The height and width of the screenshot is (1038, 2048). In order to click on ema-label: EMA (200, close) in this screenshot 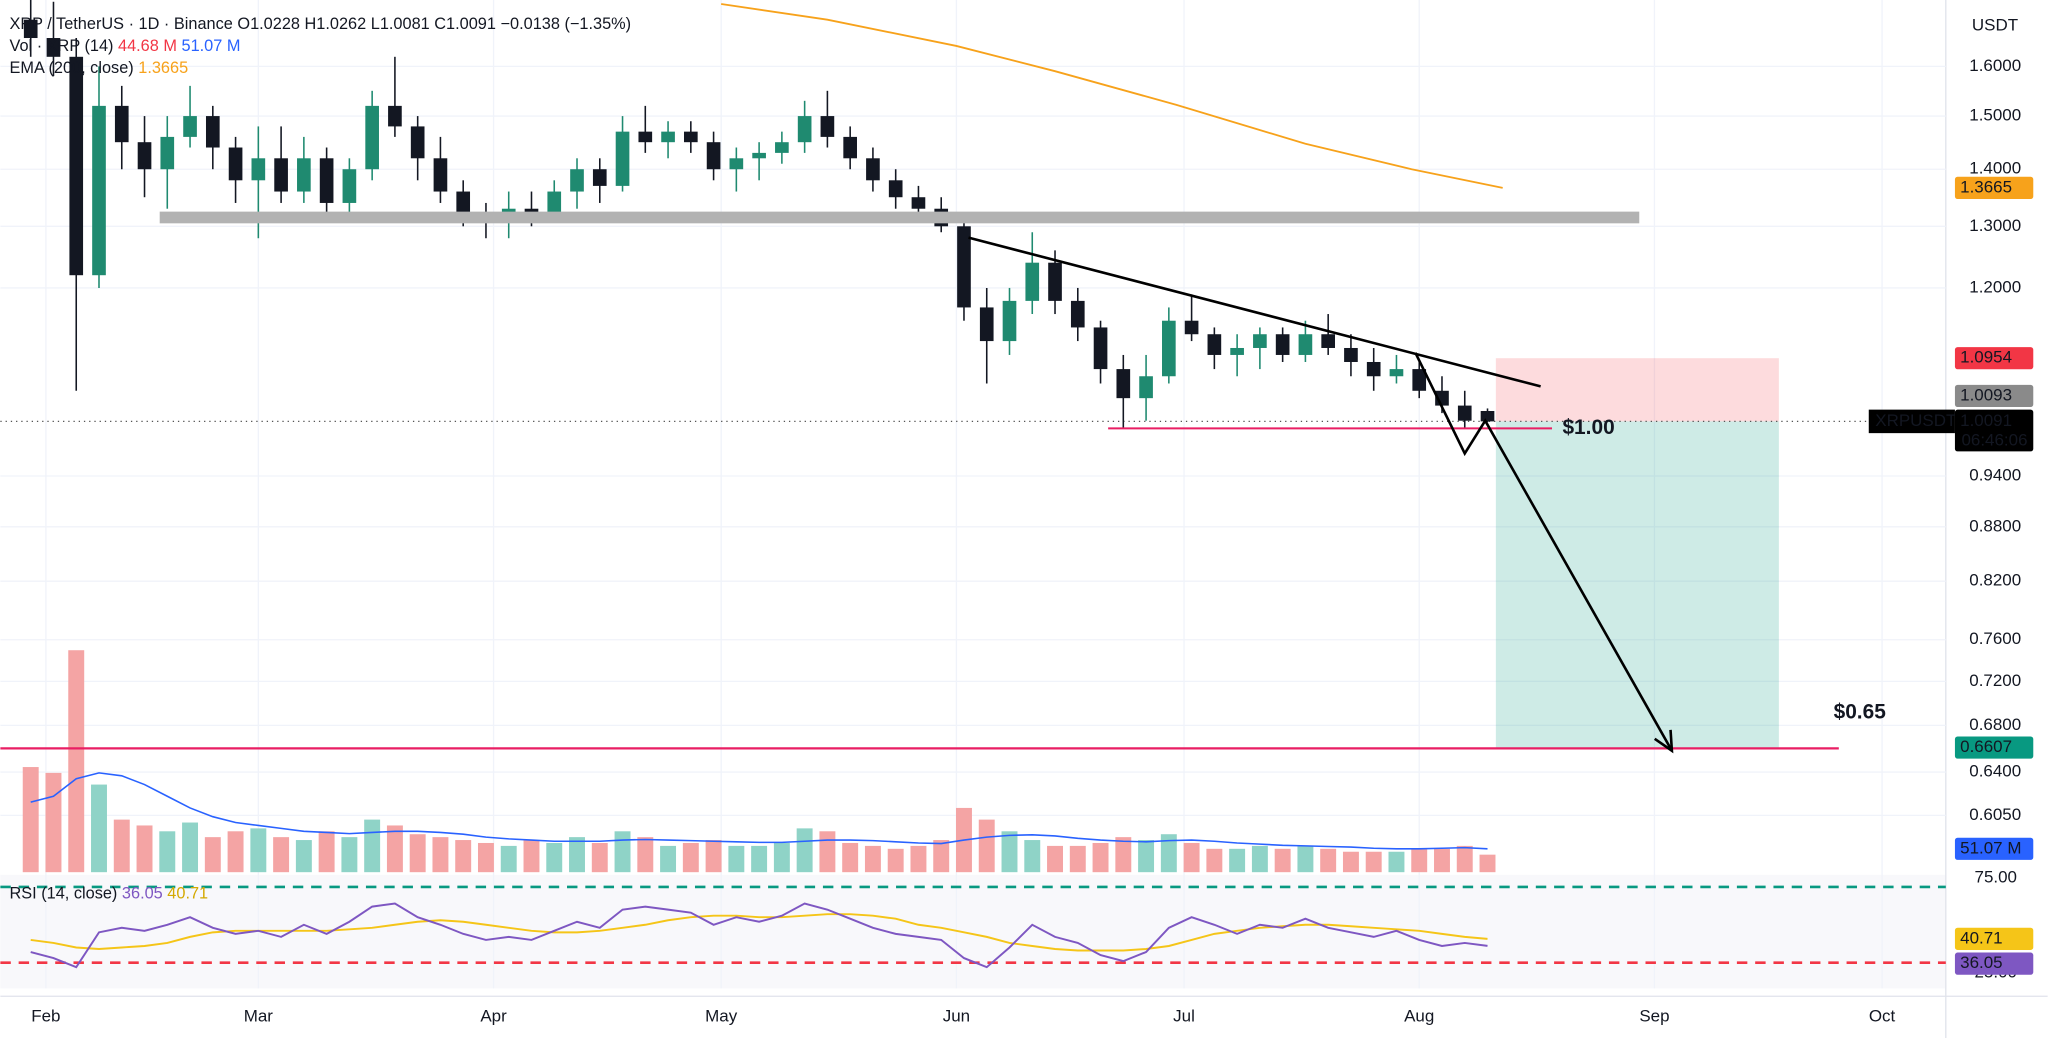, I will do `click(72, 69)`.